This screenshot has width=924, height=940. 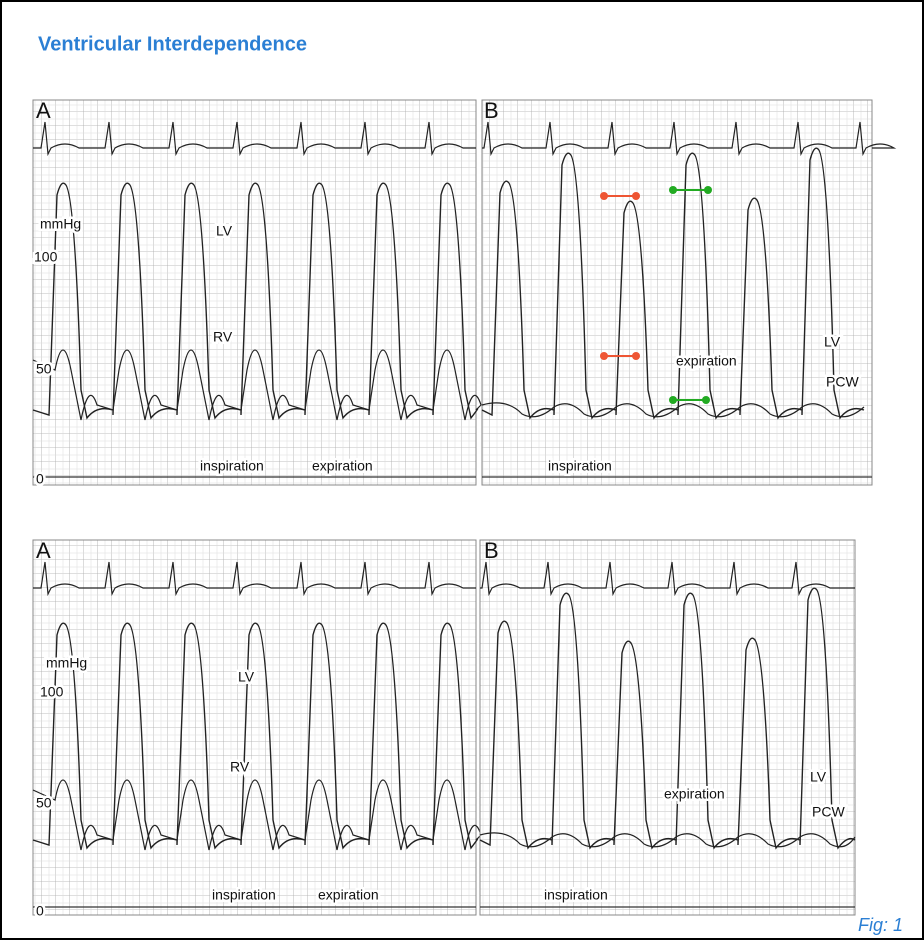 I want to click on page-title: Ventricular Interdependence, so click(x=172, y=44).